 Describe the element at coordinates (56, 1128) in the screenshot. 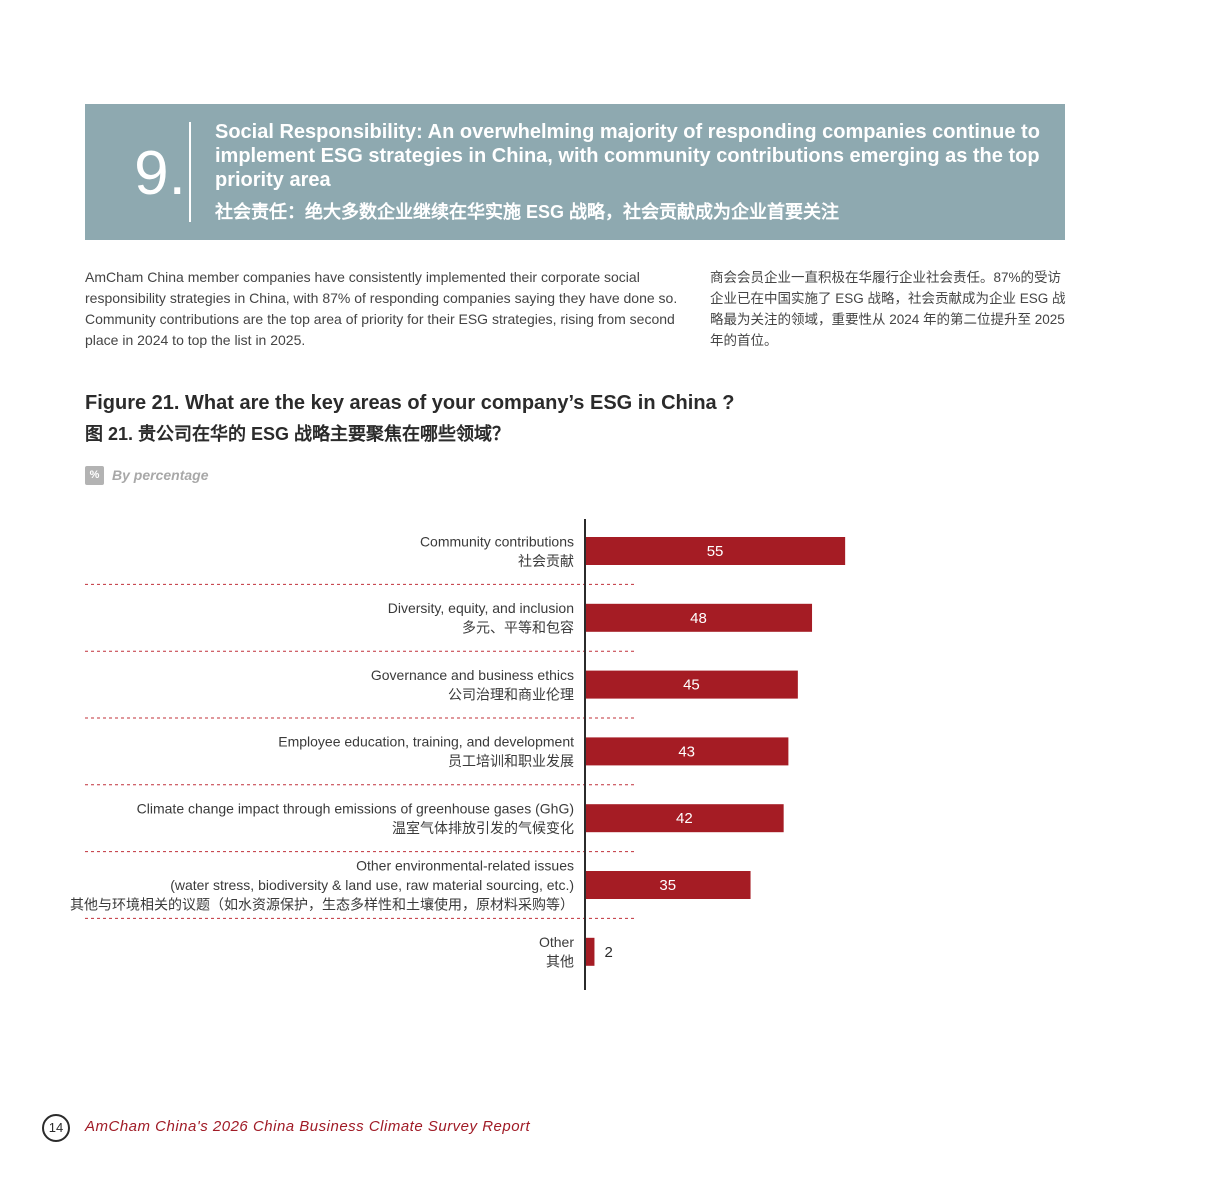

I see `page-number: 14` at that location.